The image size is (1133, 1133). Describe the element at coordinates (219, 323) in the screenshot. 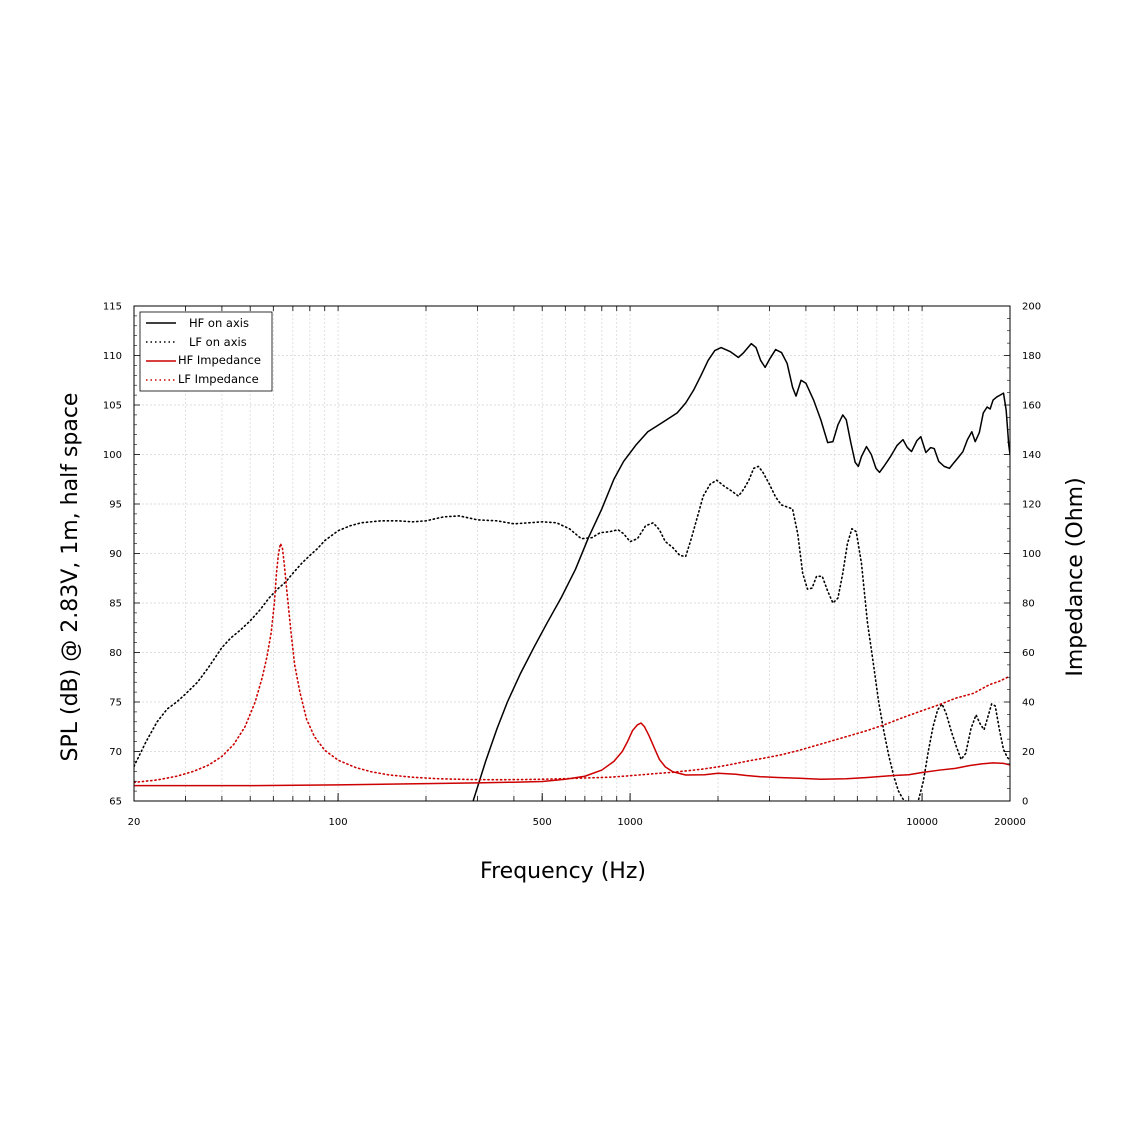

I see `legend-label-hf-on-axis: HF on axis` at that location.